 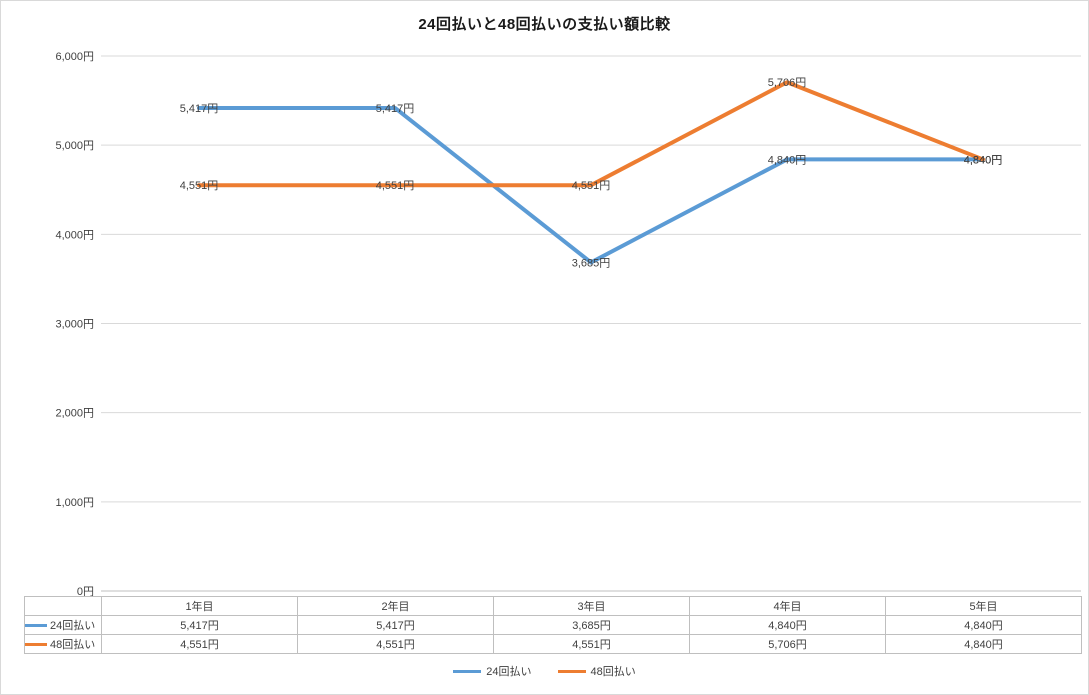 I want to click on svg-text: 3,685円, so click(x=591, y=263).